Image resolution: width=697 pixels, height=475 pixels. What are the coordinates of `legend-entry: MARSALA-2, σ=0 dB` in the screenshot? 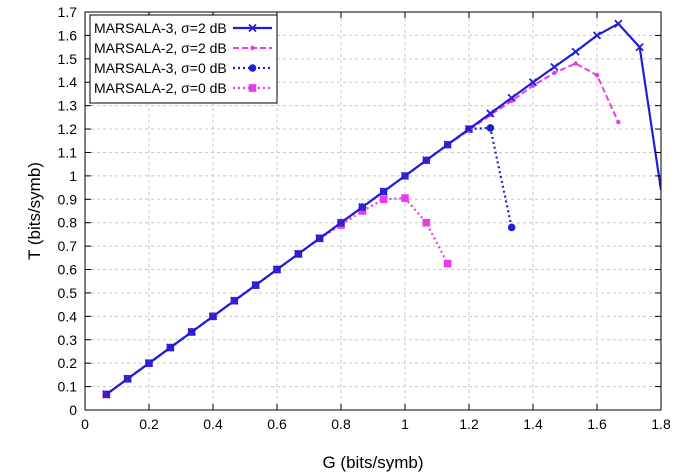 It's located at (183, 88).